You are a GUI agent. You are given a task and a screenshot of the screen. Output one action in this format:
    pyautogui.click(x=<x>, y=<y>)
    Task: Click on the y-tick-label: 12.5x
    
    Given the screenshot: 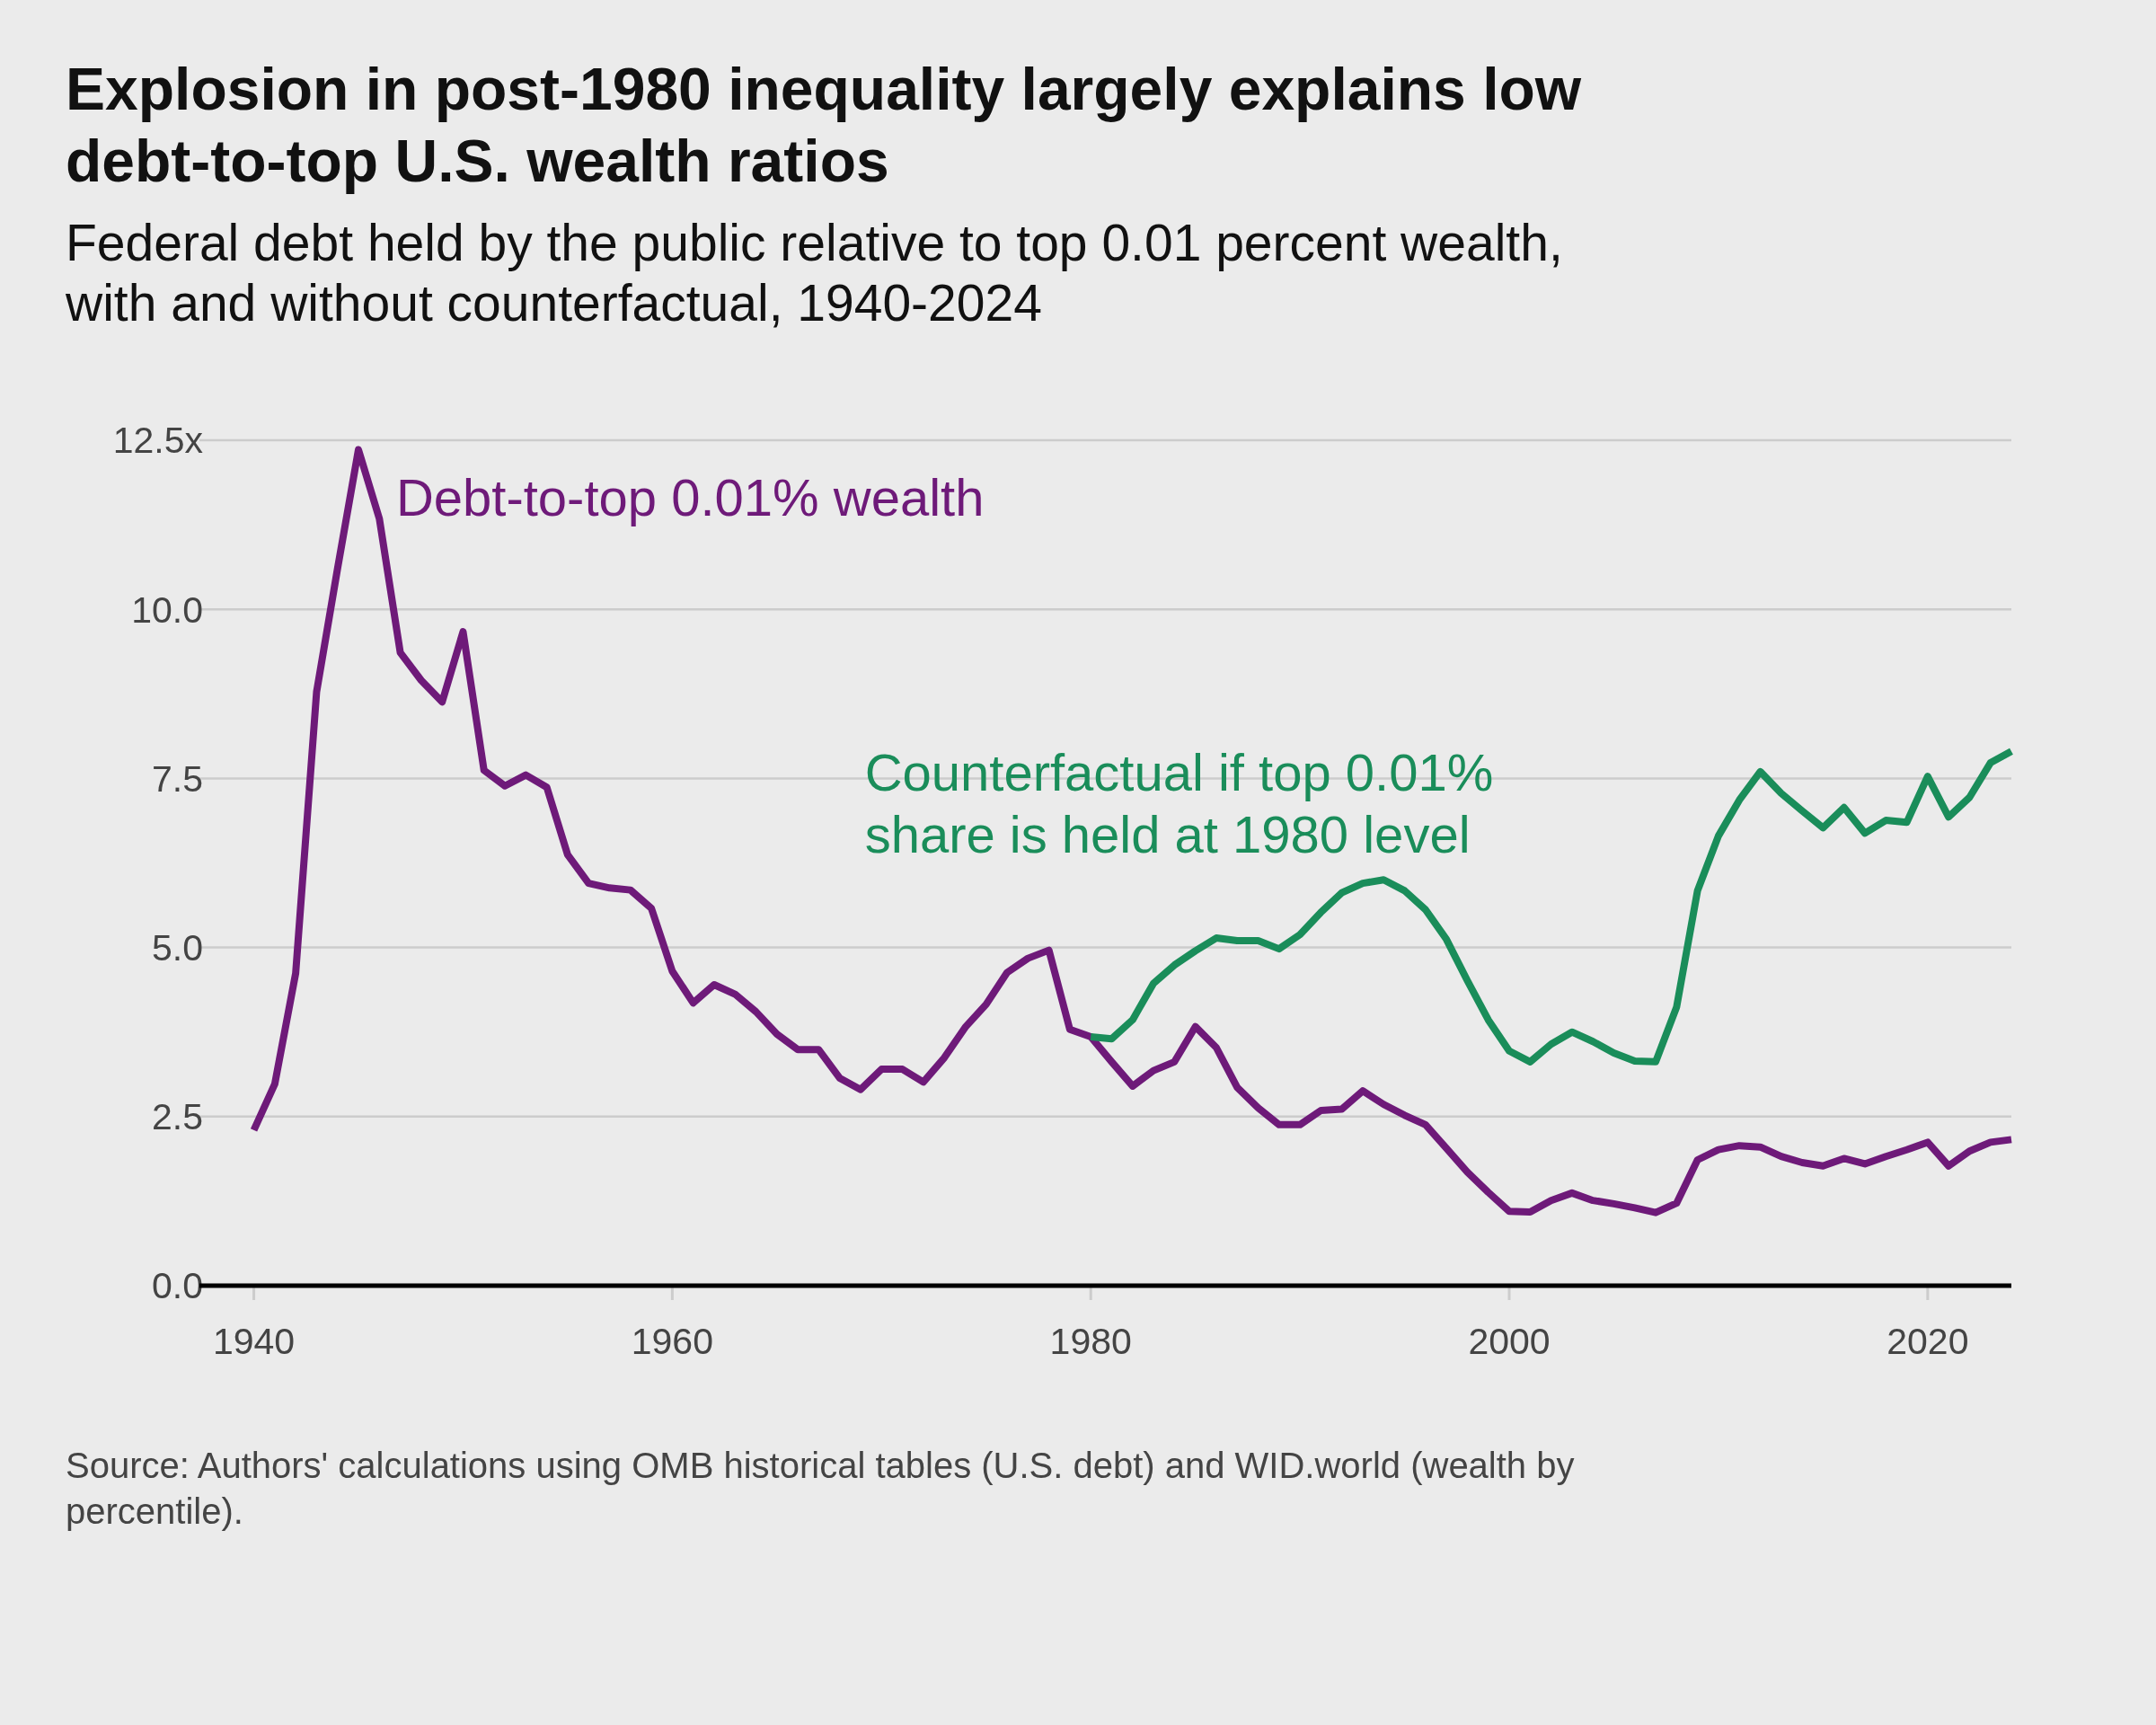 What is the action you would take?
    pyautogui.click(x=158, y=441)
    